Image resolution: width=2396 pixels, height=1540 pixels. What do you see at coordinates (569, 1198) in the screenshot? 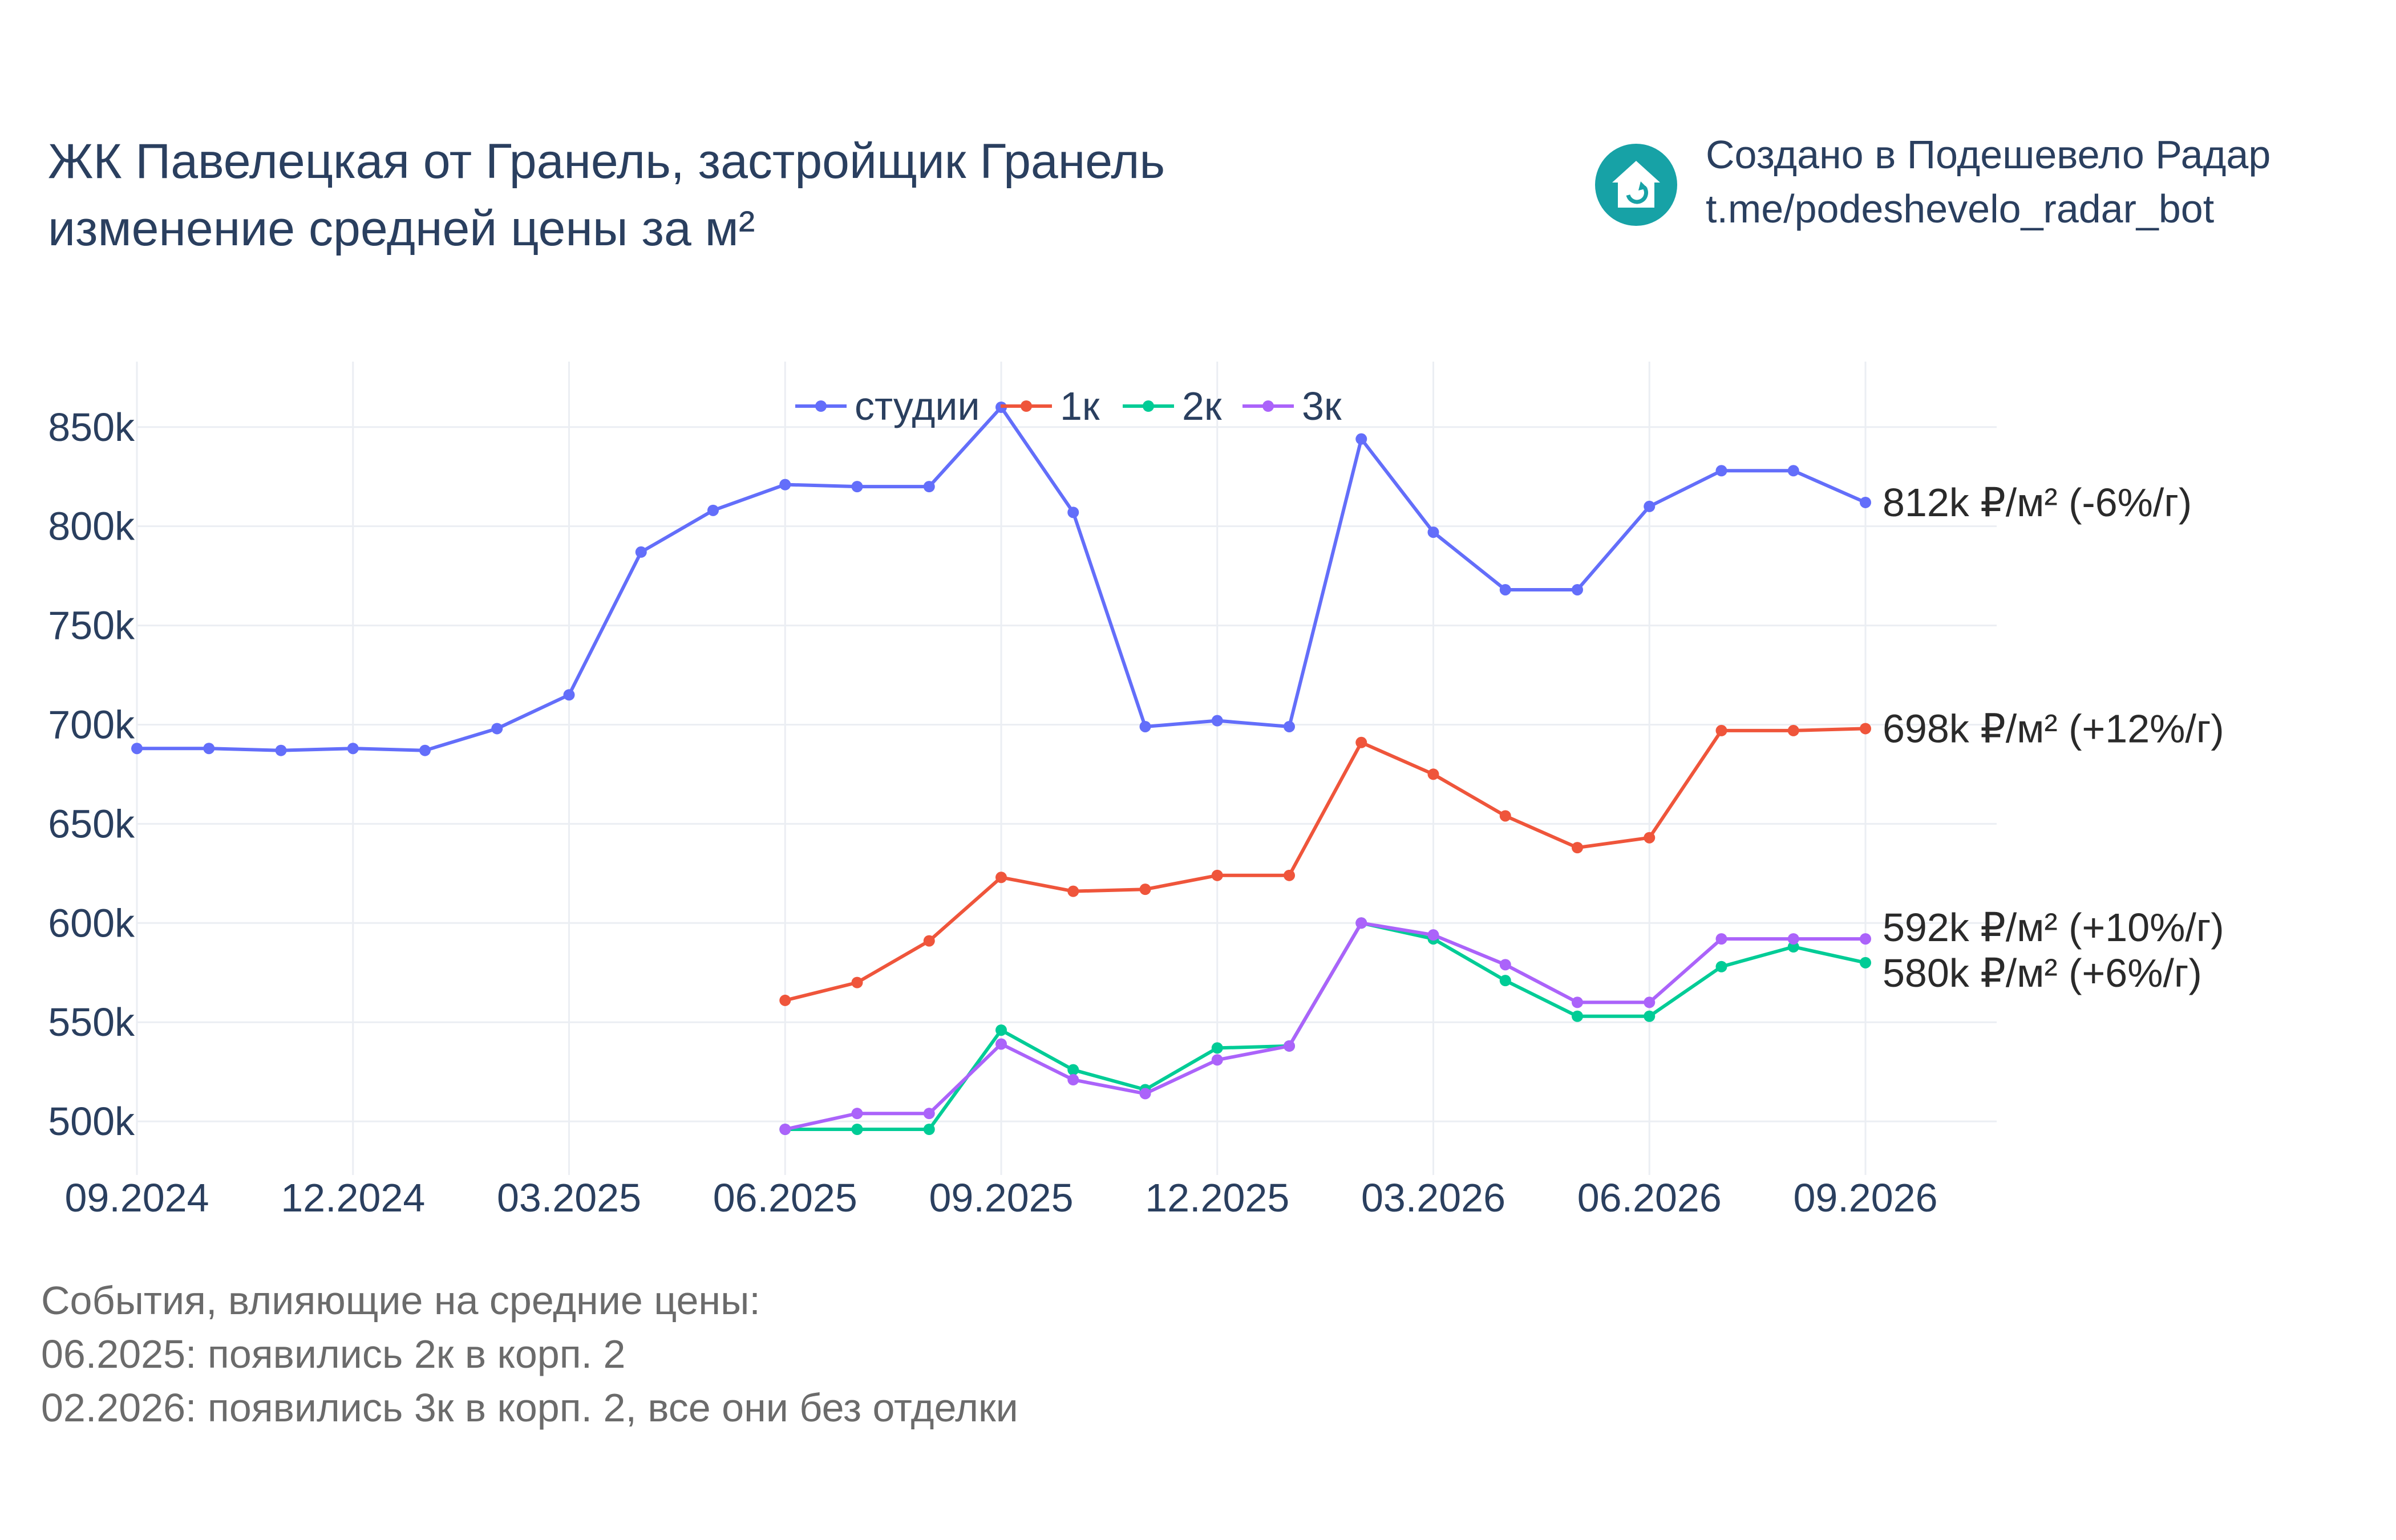
I see `x-tick-label: 03.2025` at bounding box center [569, 1198].